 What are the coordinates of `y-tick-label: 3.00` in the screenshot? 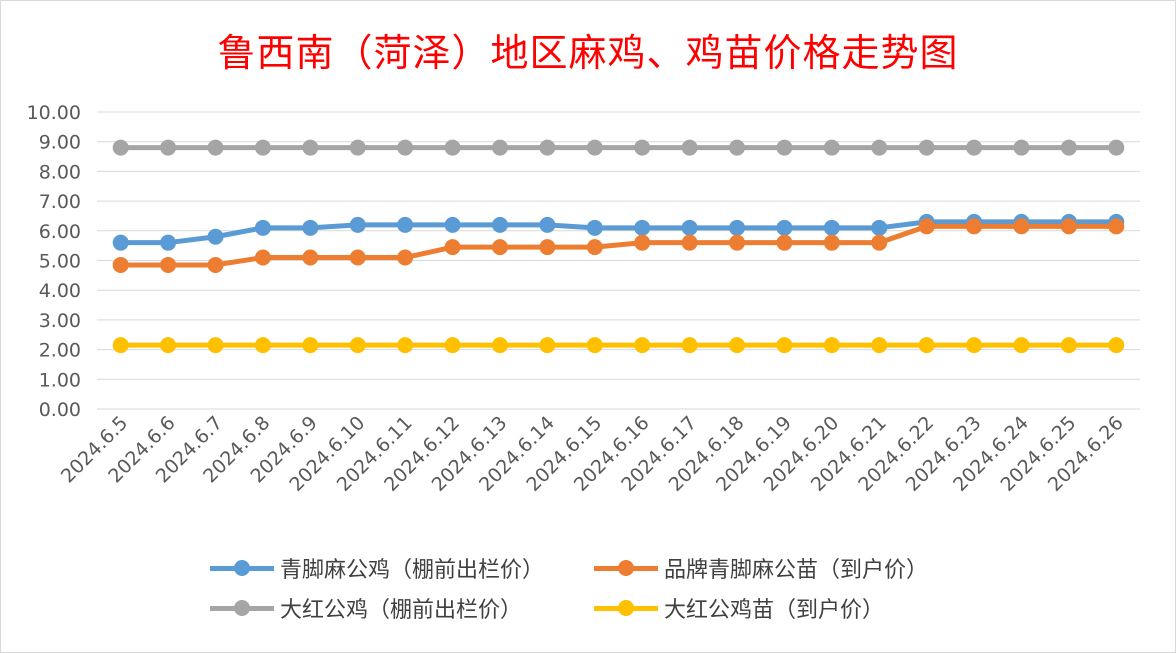 It's located at (60, 321).